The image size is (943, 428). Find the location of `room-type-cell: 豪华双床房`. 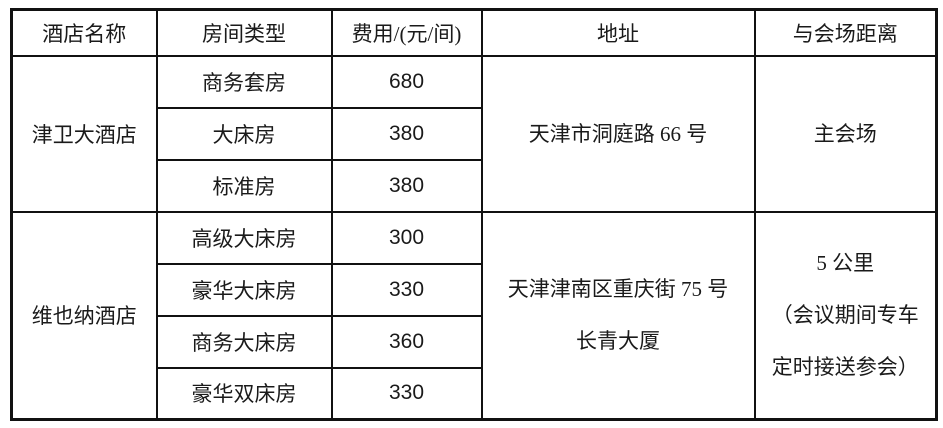

room-type-cell: 豪华双床房 is located at coordinates (244, 393).